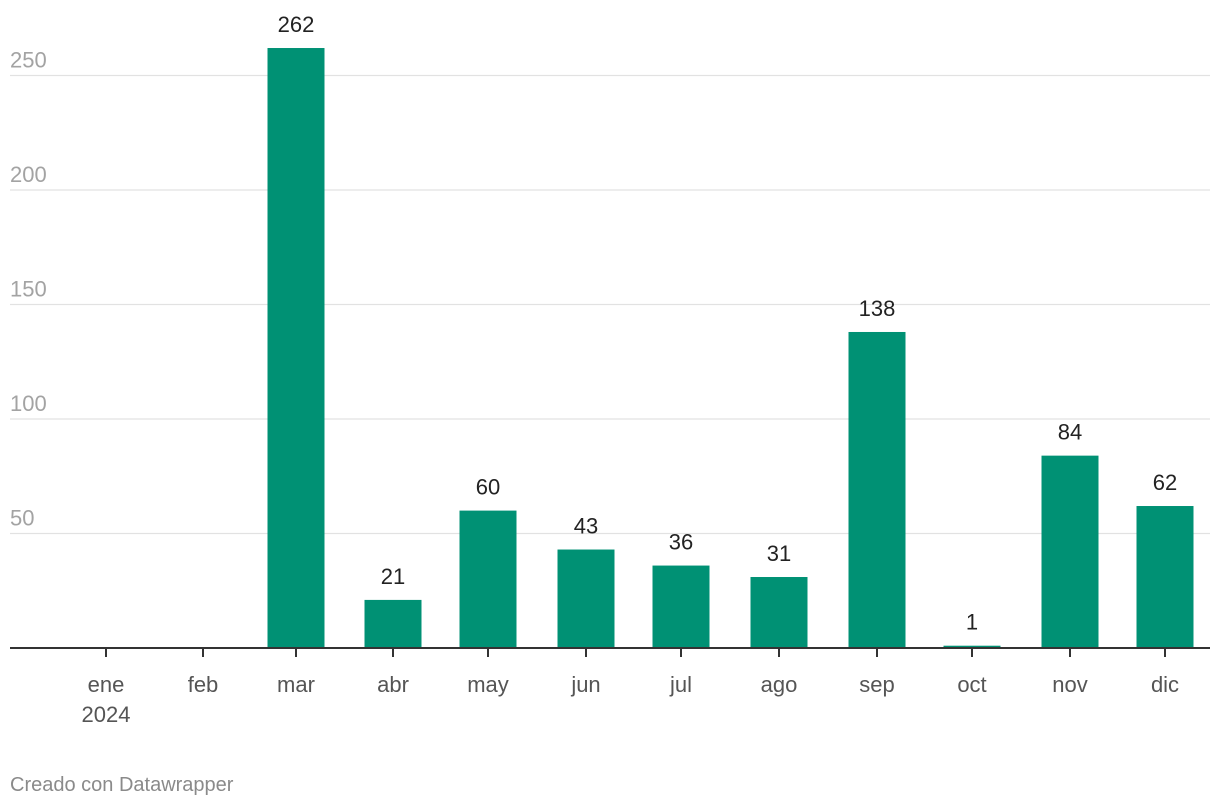  I want to click on y-tick-label: 250, so click(28, 60).